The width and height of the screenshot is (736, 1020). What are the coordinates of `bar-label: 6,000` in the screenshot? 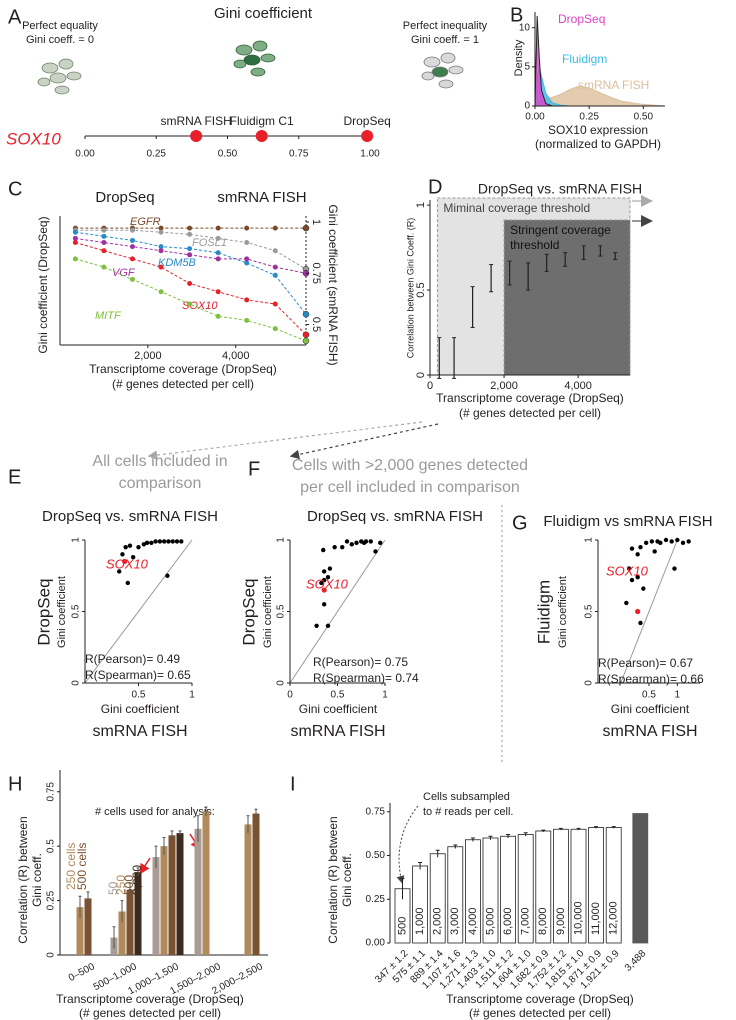 It's located at (508, 921).